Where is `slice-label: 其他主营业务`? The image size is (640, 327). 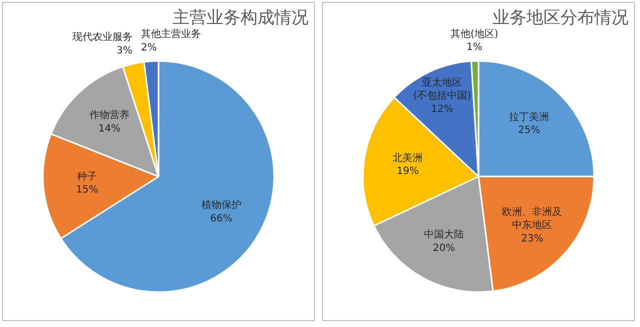
slice-label: 其他主营业务 is located at coordinates (171, 34).